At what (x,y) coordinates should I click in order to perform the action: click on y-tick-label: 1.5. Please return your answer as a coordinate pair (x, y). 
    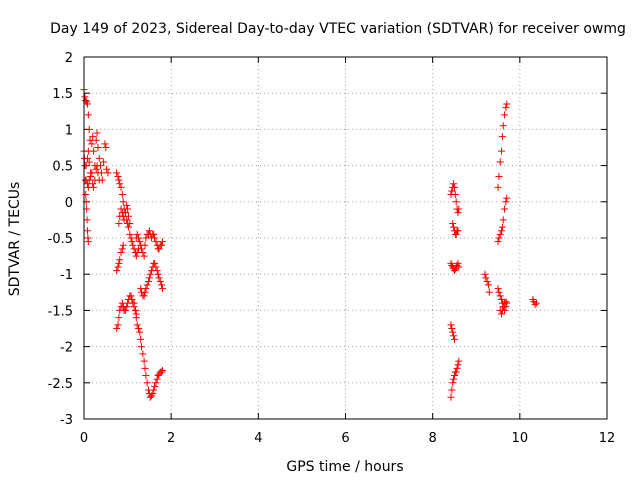
    Looking at the image, I should click on (62, 94).